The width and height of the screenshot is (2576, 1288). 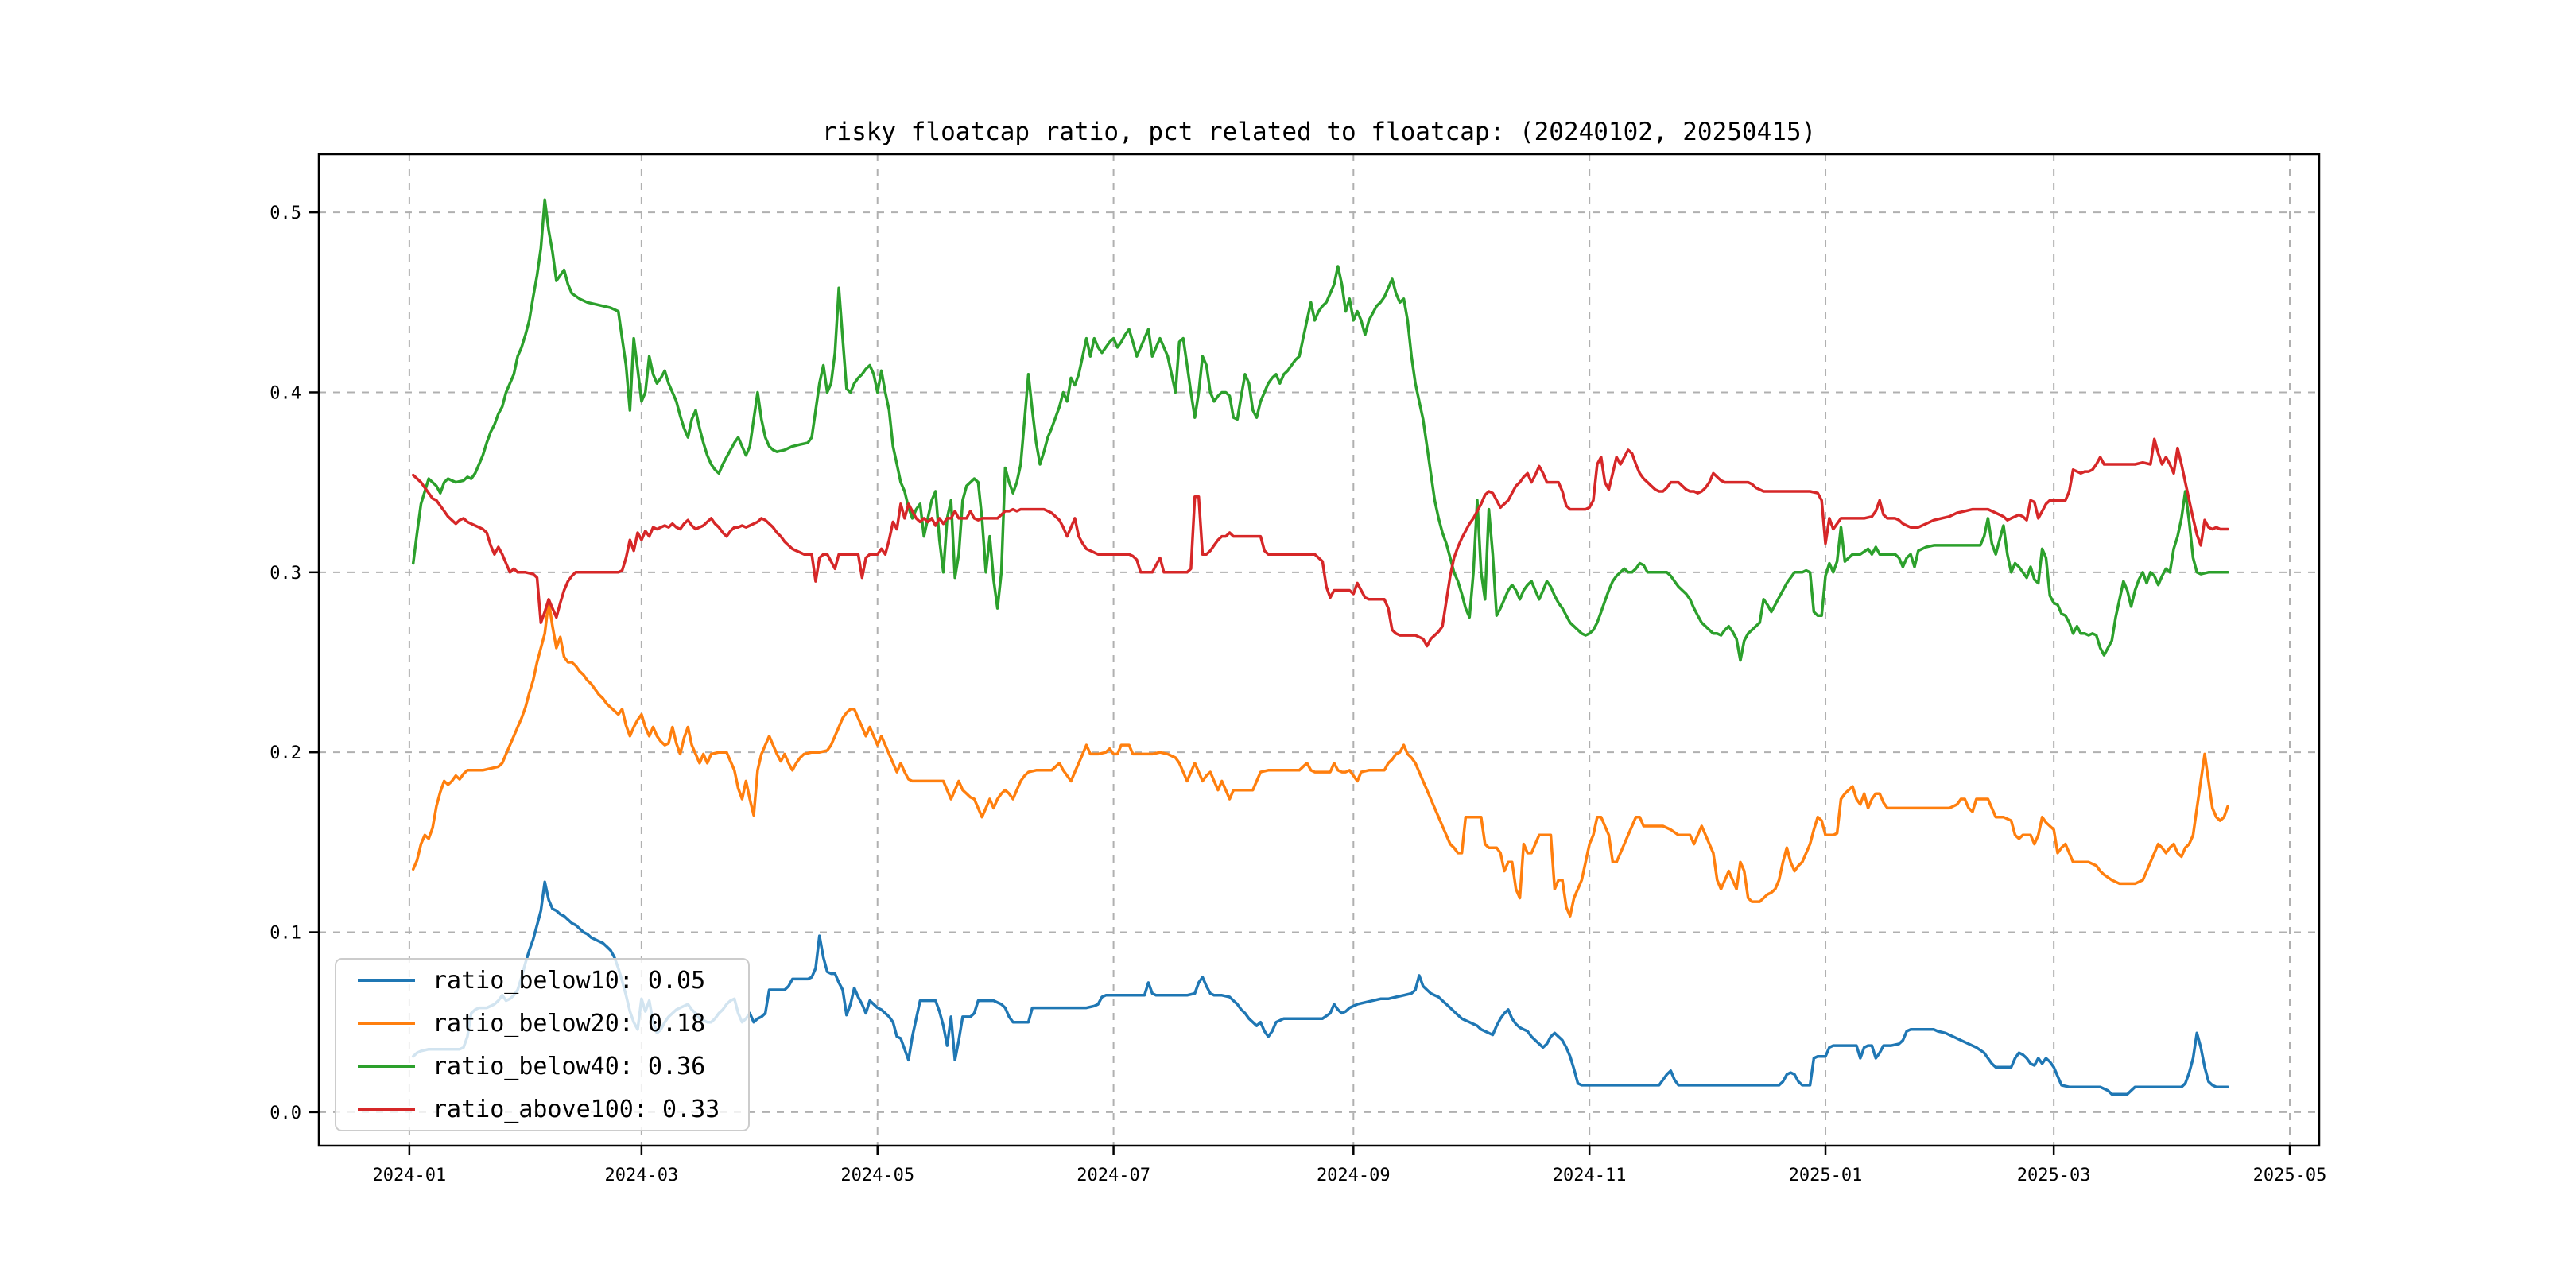 What do you see at coordinates (569, 1024) in the screenshot?
I see `legend-label-ratio_below20: ratio_below20: 0.18` at bounding box center [569, 1024].